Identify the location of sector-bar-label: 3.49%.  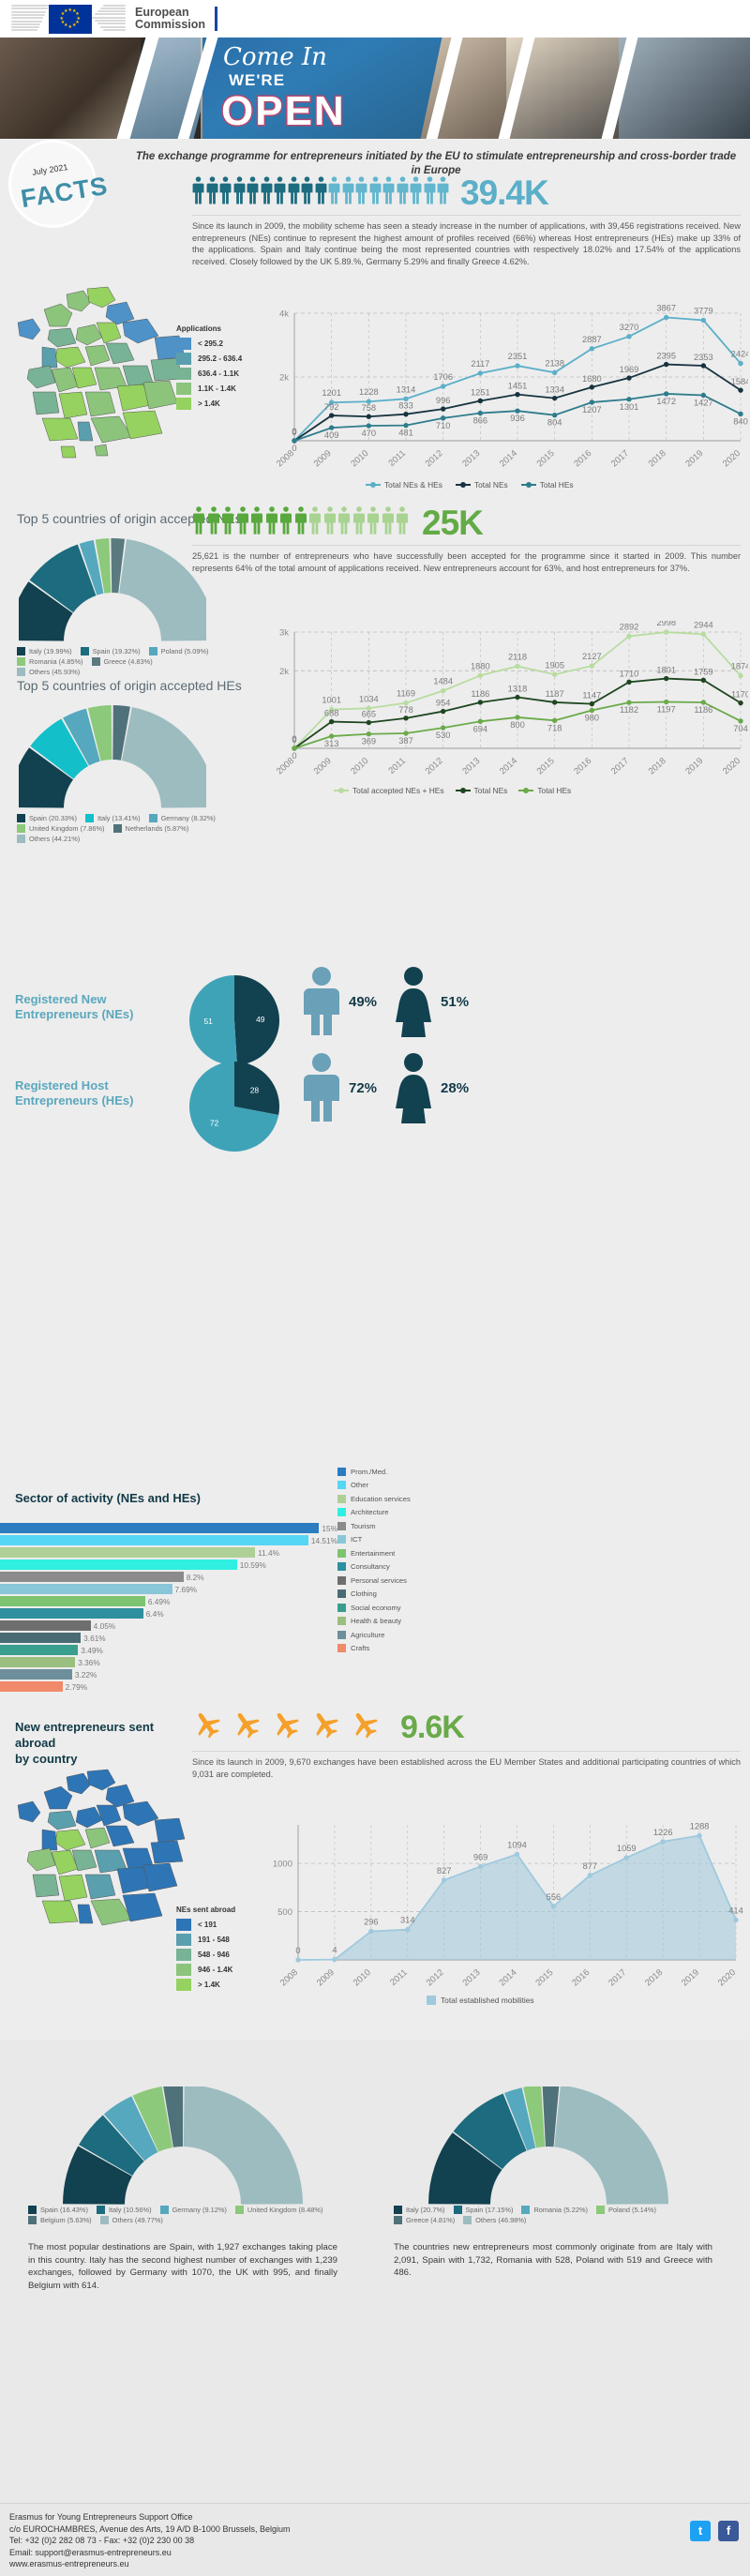
(92, 1650).